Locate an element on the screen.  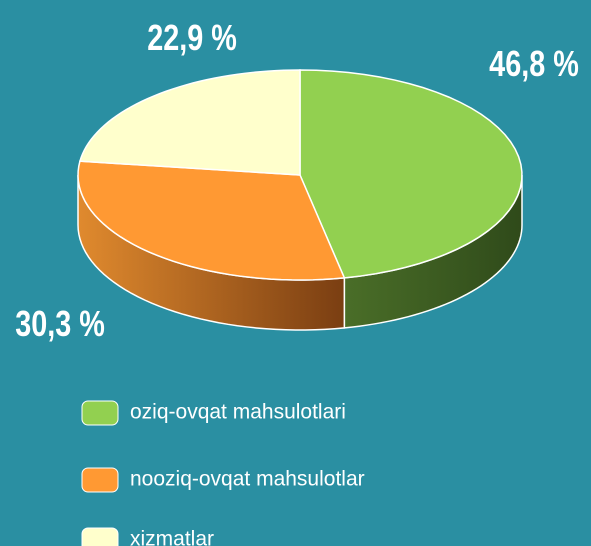
value-label: 22,9 % is located at coordinates (192, 37).